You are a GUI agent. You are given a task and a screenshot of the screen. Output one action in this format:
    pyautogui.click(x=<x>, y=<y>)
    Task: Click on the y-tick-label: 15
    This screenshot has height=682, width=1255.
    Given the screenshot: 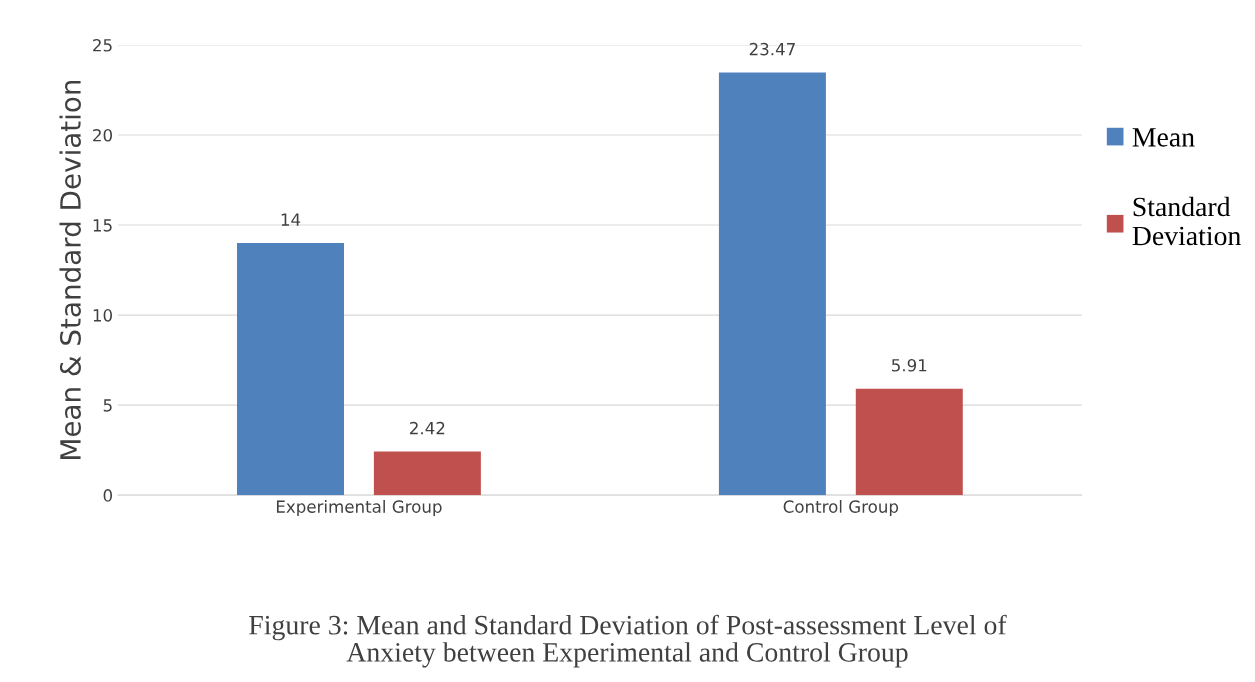 What is the action you would take?
    pyautogui.click(x=102, y=225)
    